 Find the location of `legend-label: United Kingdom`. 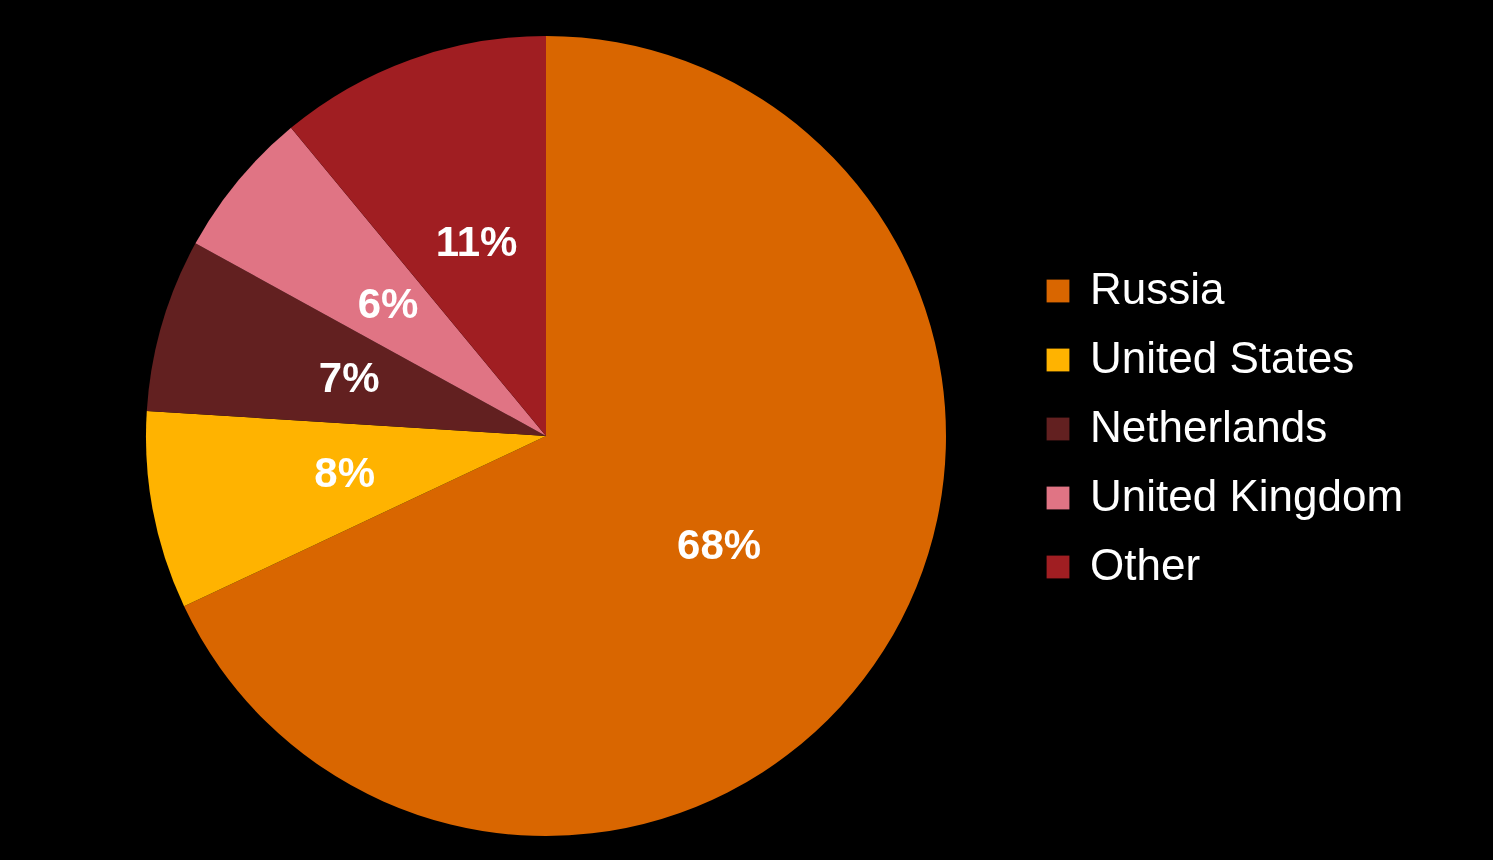

legend-label: United Kingdom is located at coordinates (1247, 495).